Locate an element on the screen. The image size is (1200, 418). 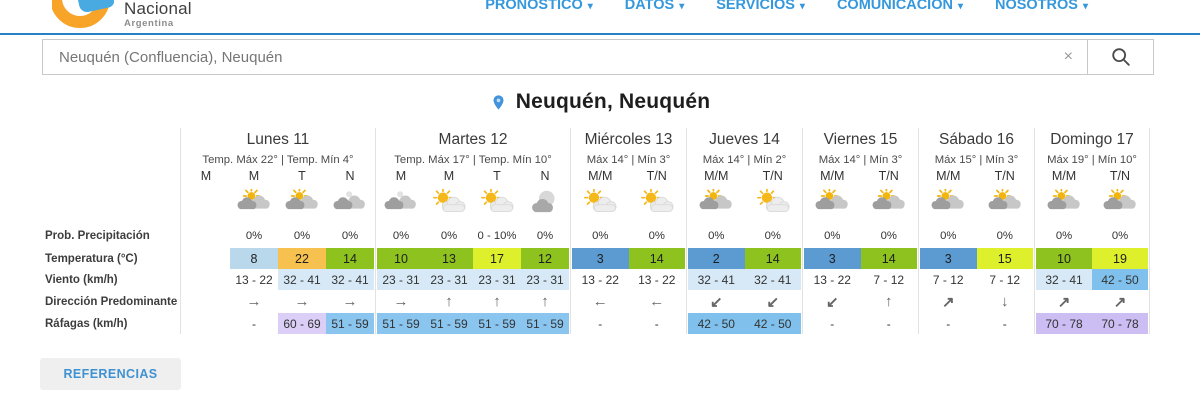
wind-row: 13 - 22 32 - 41 32 - 41 is located at coordinates (278, 279).